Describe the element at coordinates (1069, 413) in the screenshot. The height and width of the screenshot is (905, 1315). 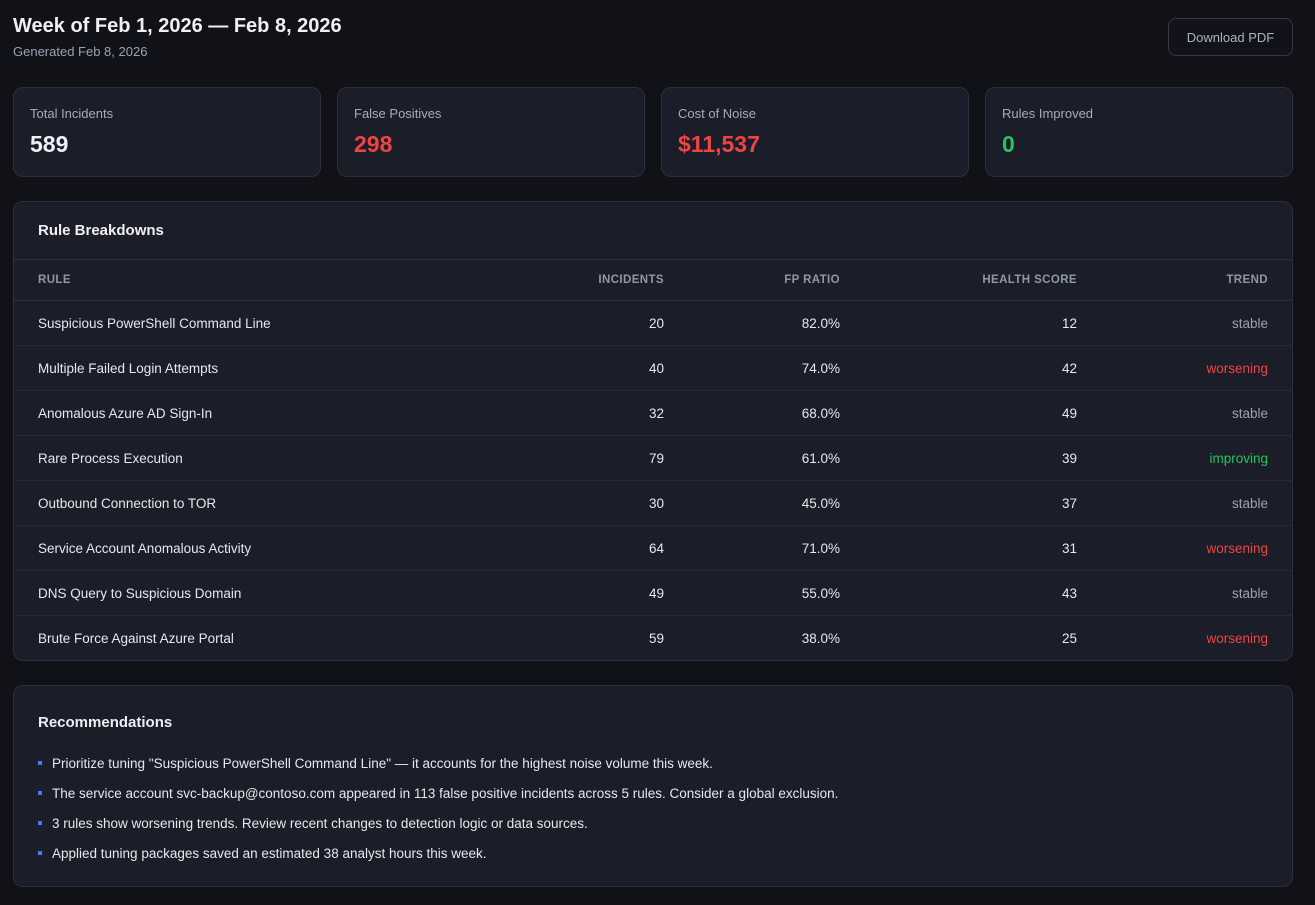
I see `health-score: 49` at that location.